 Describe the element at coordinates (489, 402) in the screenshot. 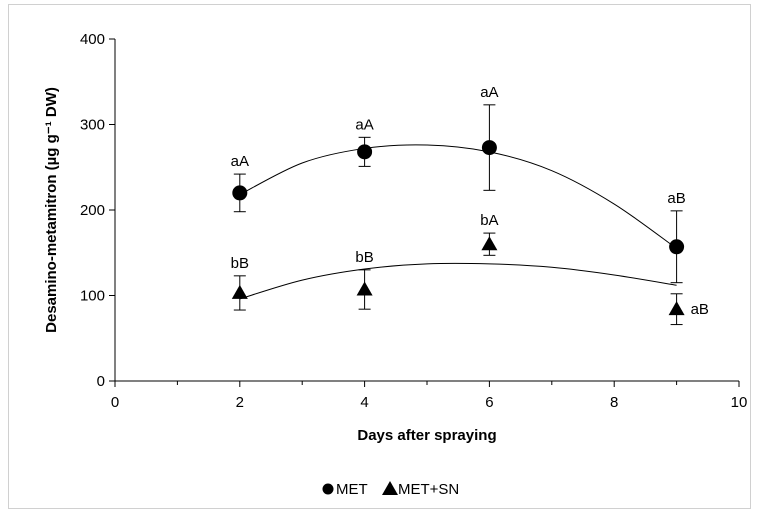

I see `x-tick-label: 6` at that location.